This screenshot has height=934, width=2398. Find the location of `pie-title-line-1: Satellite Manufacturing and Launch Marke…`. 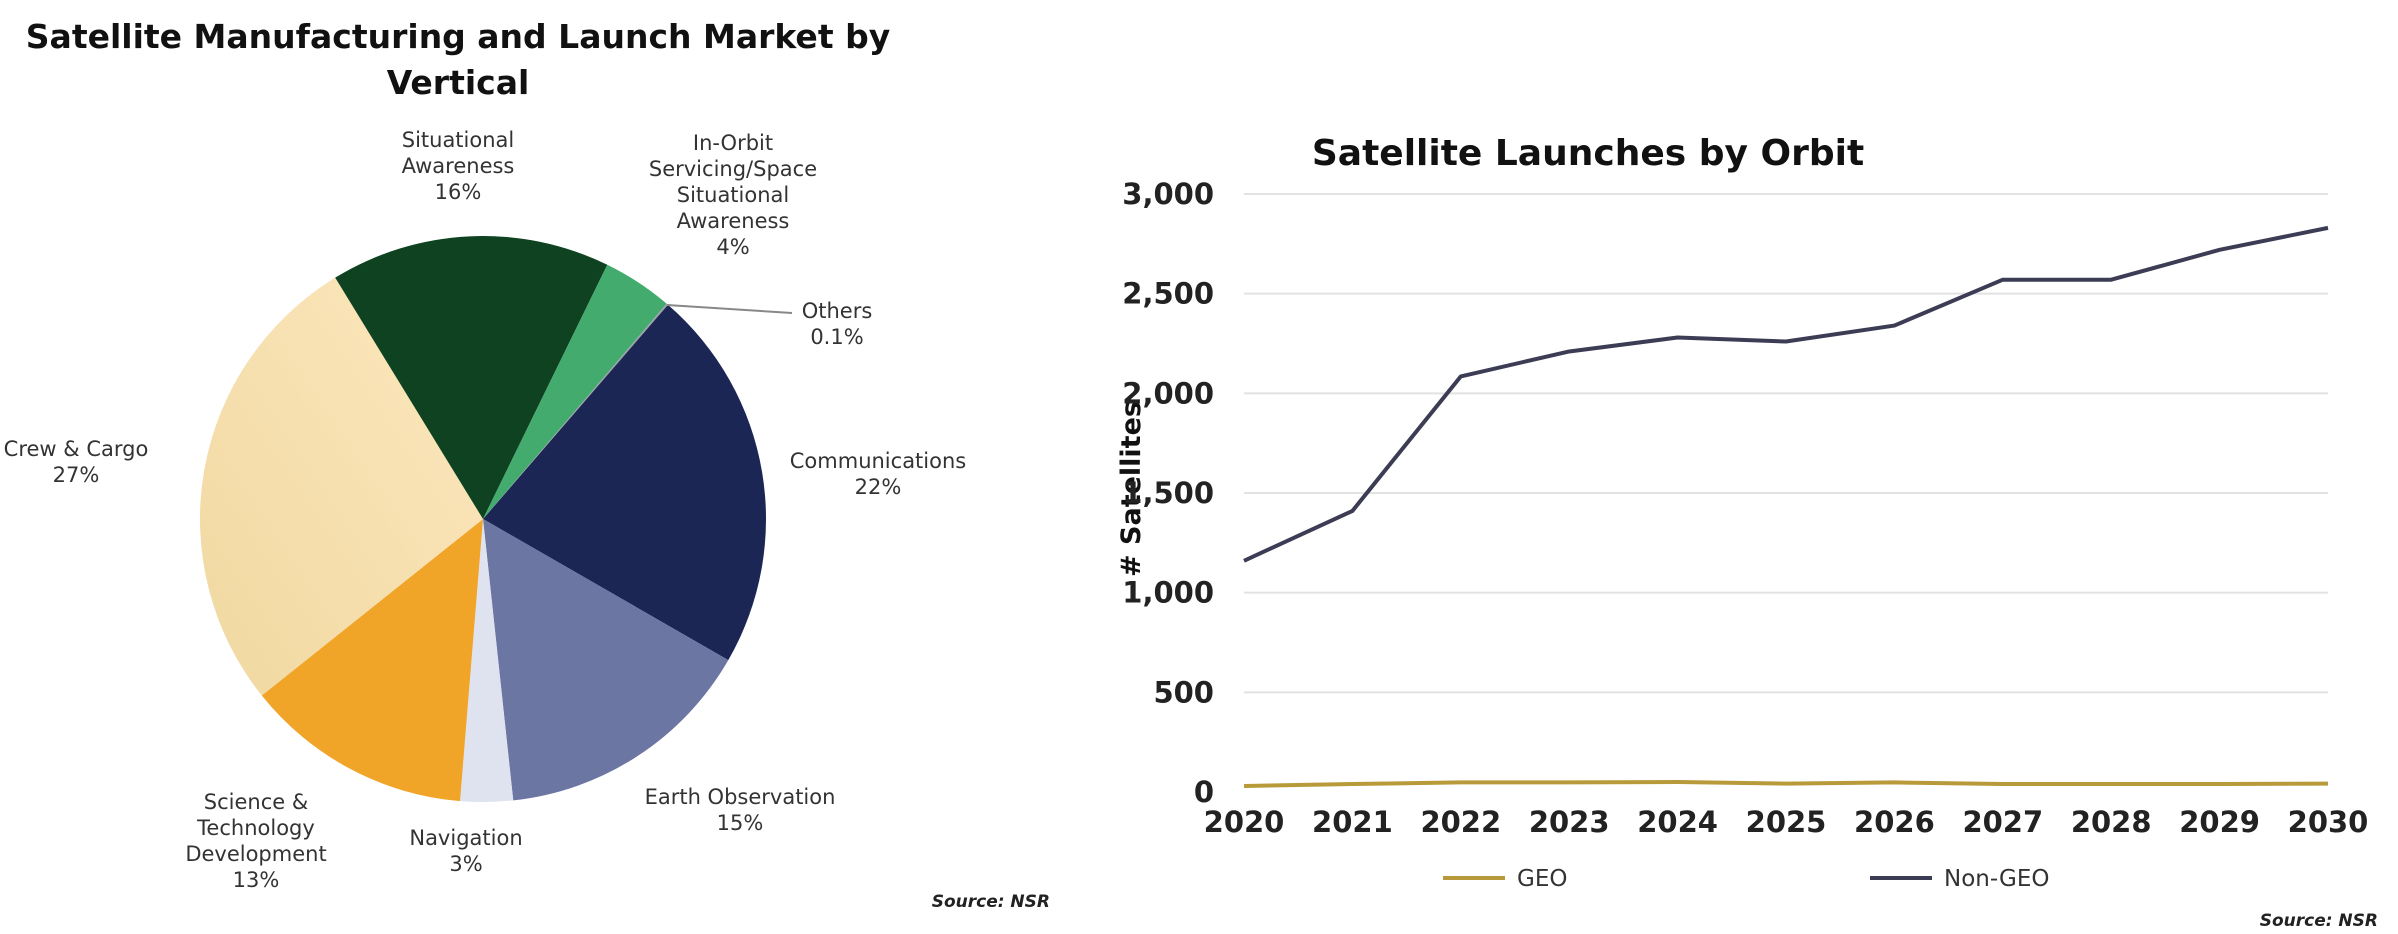

pie-title-line-1: Satellite Manufacturing and Launch Marke… is located at coordinates (458, 36).